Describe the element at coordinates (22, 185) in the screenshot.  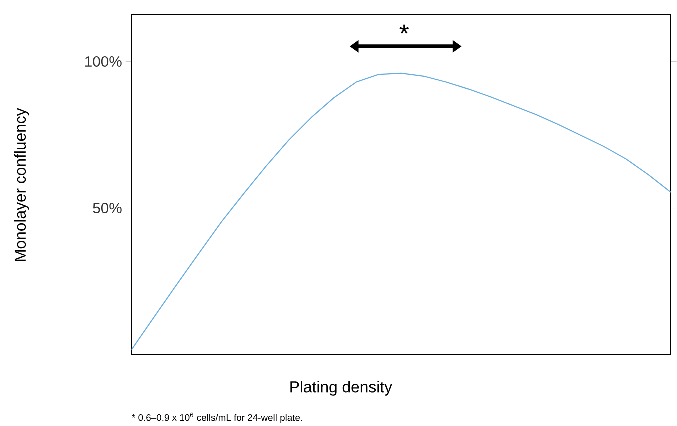
I see `y-axis-title: Monolayer confluency` at that location.